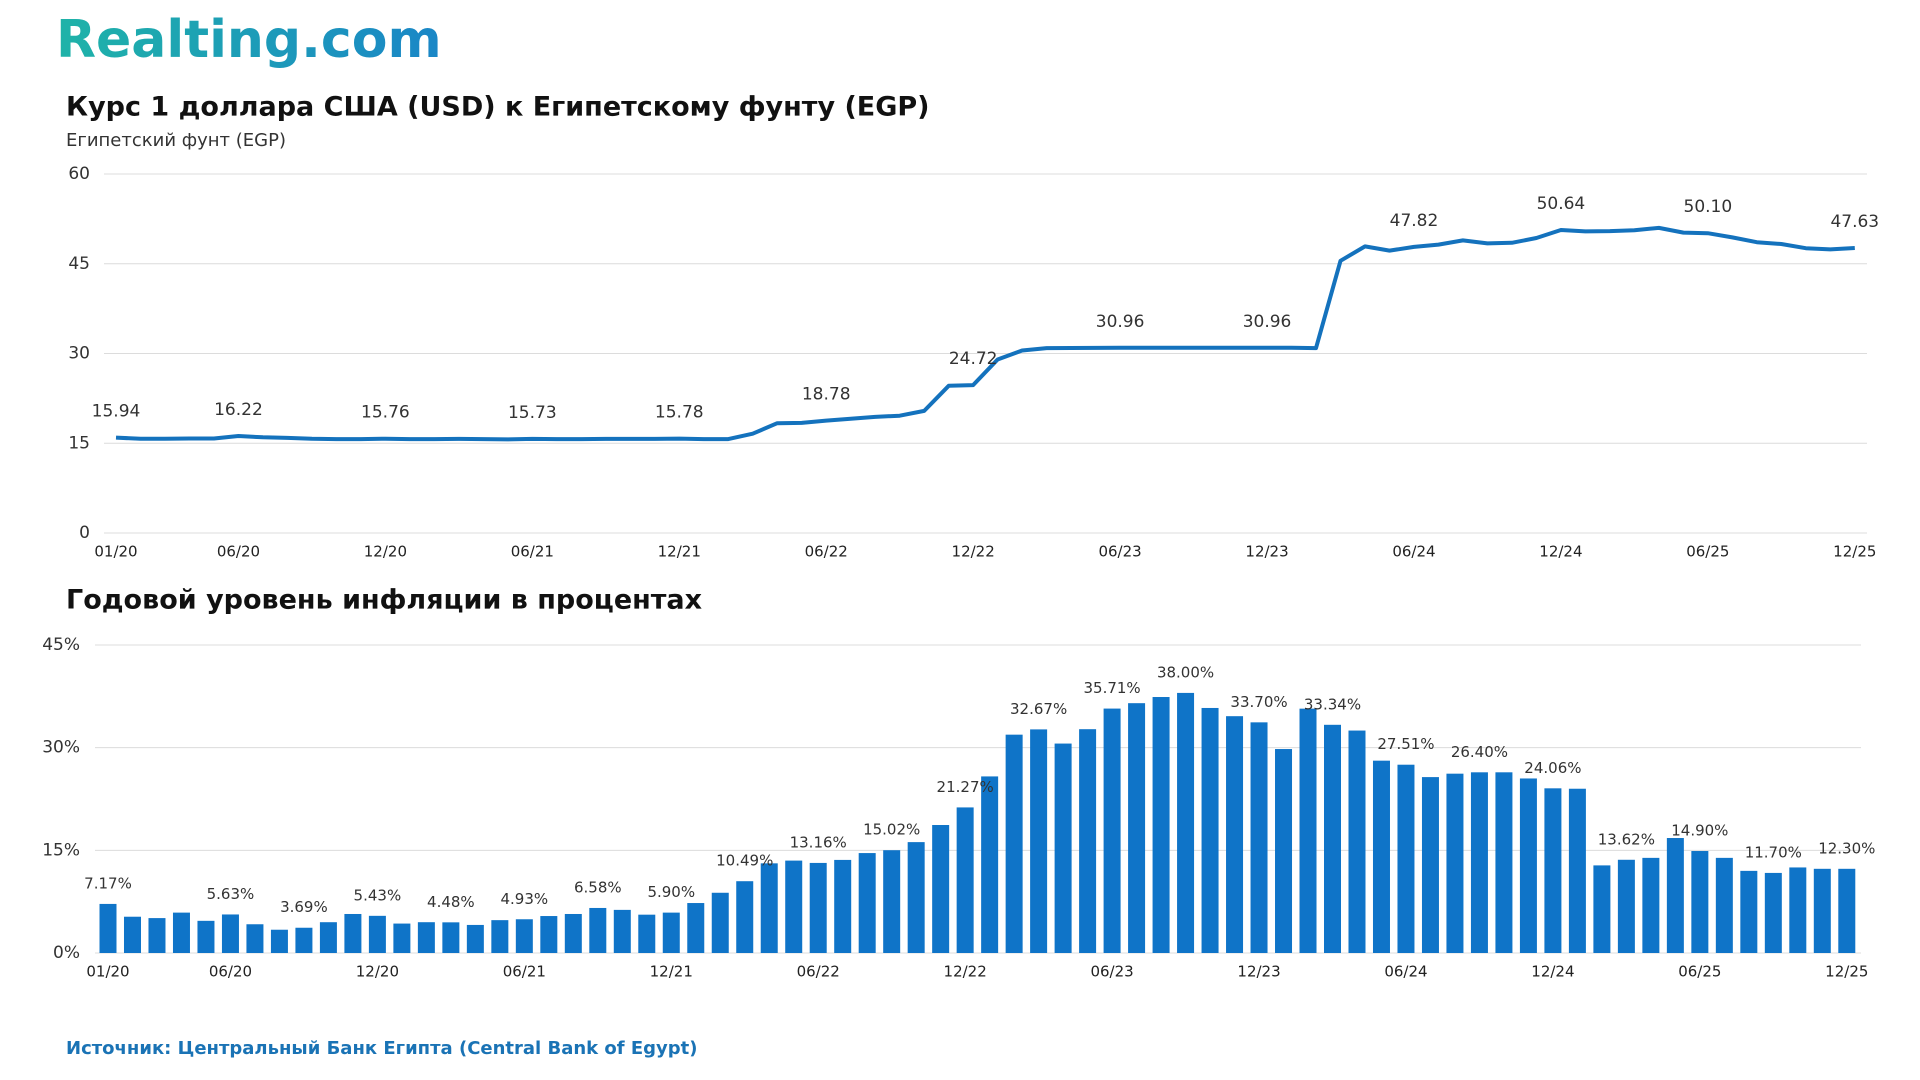 Image resolution: width=1920 pixels, height=1080 pixels. I want to click on data-label: 47.63, so click(1854, 222).